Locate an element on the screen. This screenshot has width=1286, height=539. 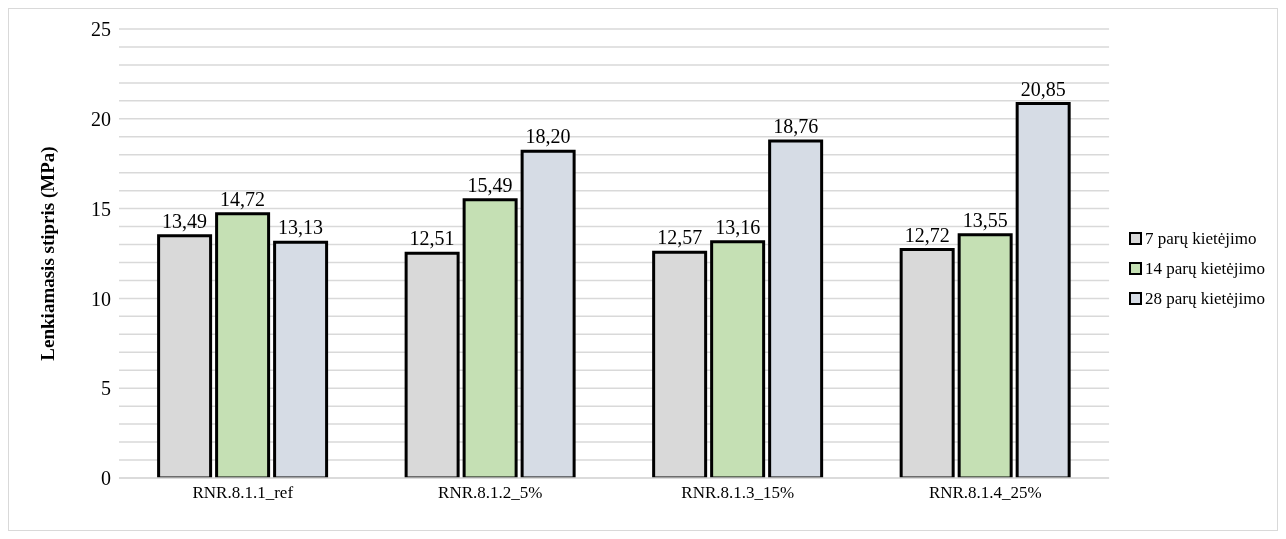
legend-label: 28 parų kietėjimo is located at coordinates (1205, 298).